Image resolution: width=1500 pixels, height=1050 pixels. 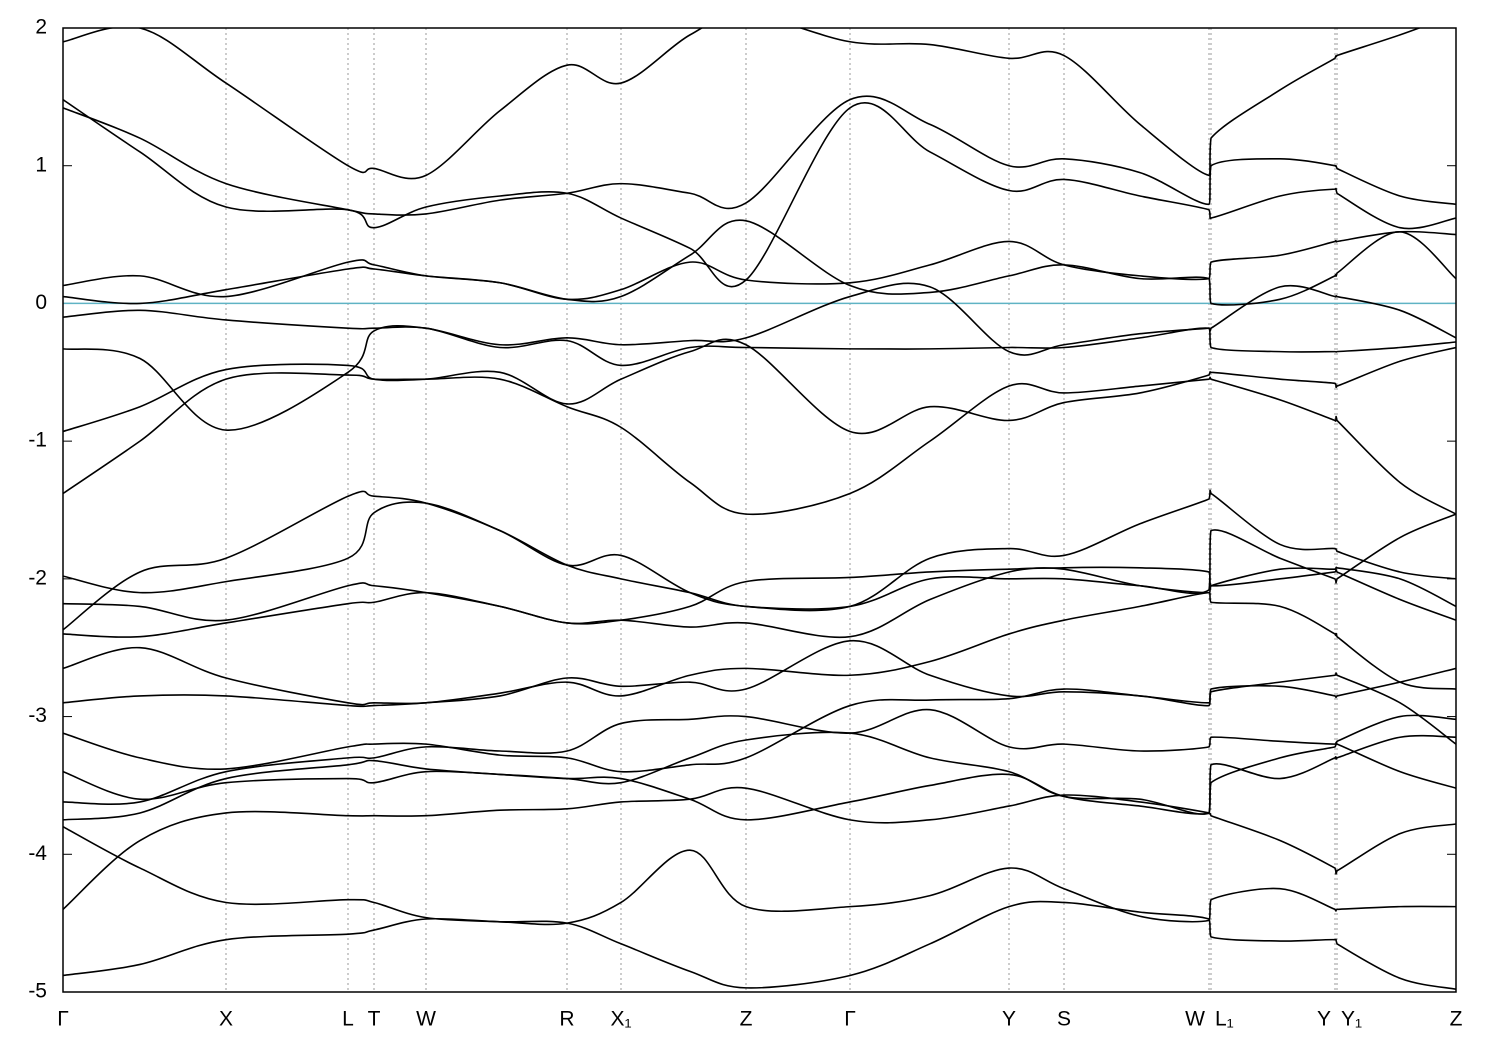 What do you see at coordinates (1351, 1019) in the screenshot?
I see `x-tick-label: Y₁` at bounding box center [1351, 1019].